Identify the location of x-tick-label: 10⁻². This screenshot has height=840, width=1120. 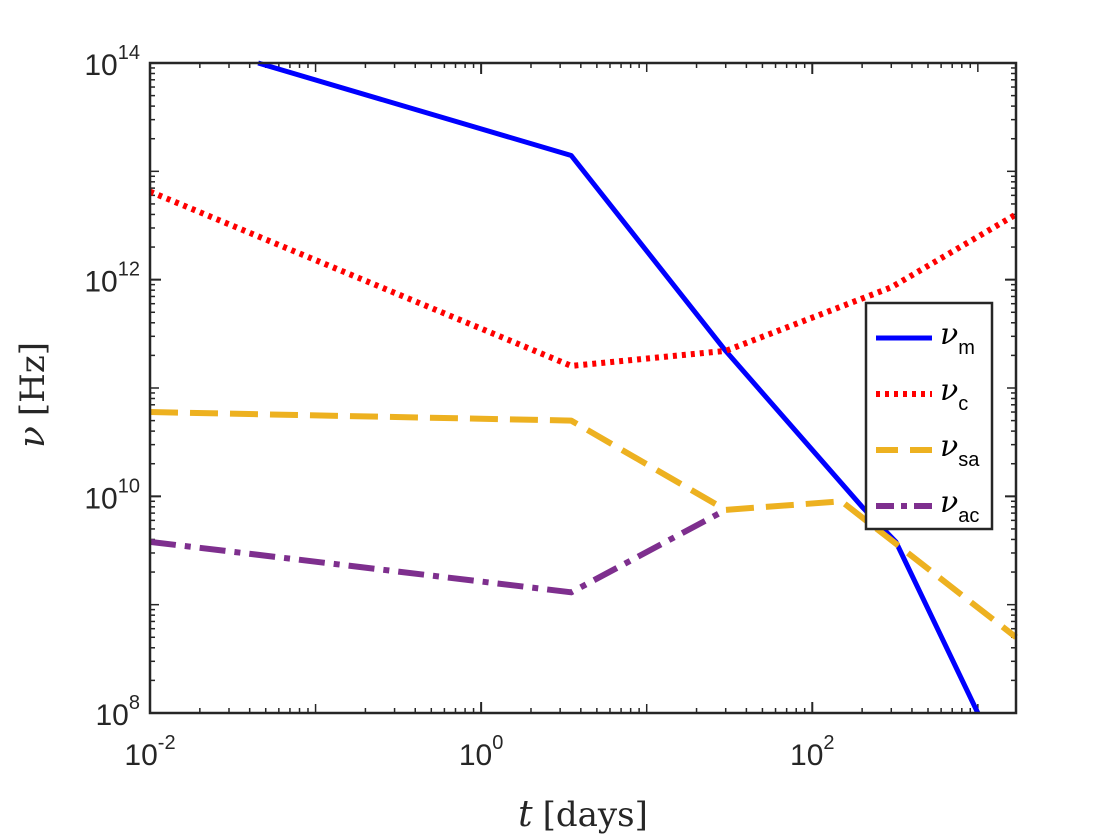
(149, 752).